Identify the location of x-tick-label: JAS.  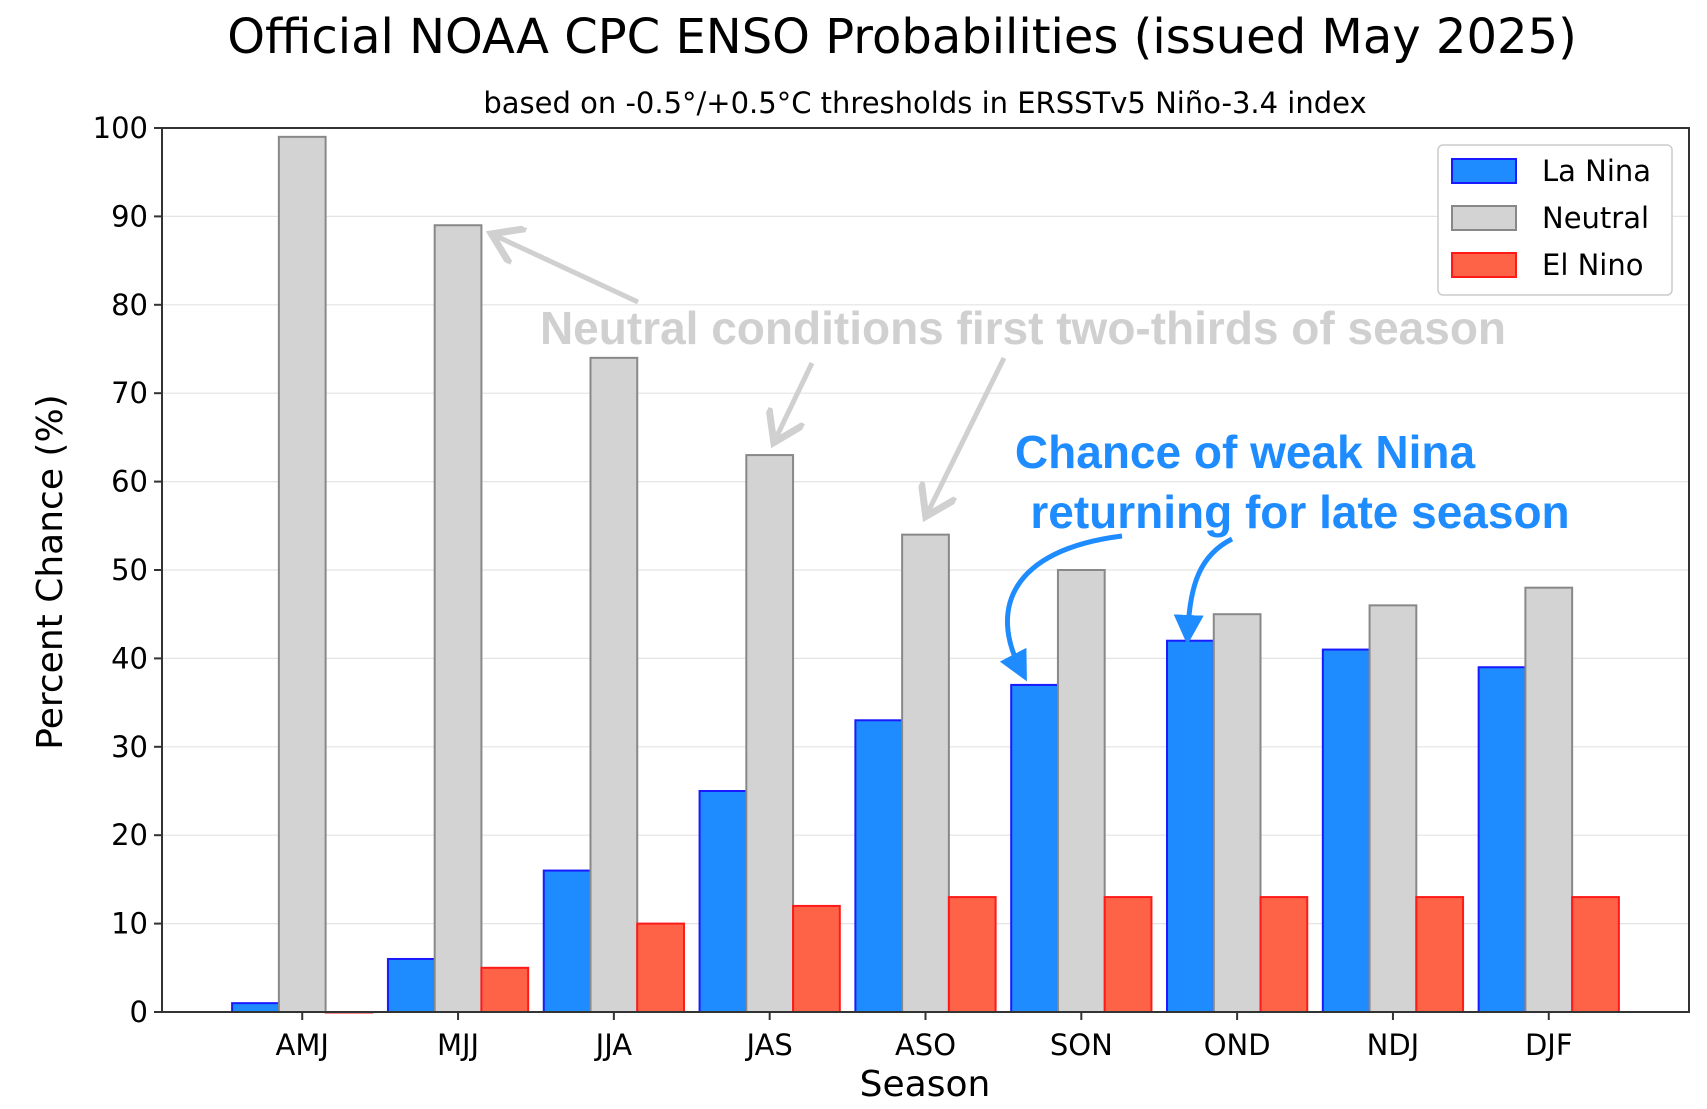
(769, 1045).